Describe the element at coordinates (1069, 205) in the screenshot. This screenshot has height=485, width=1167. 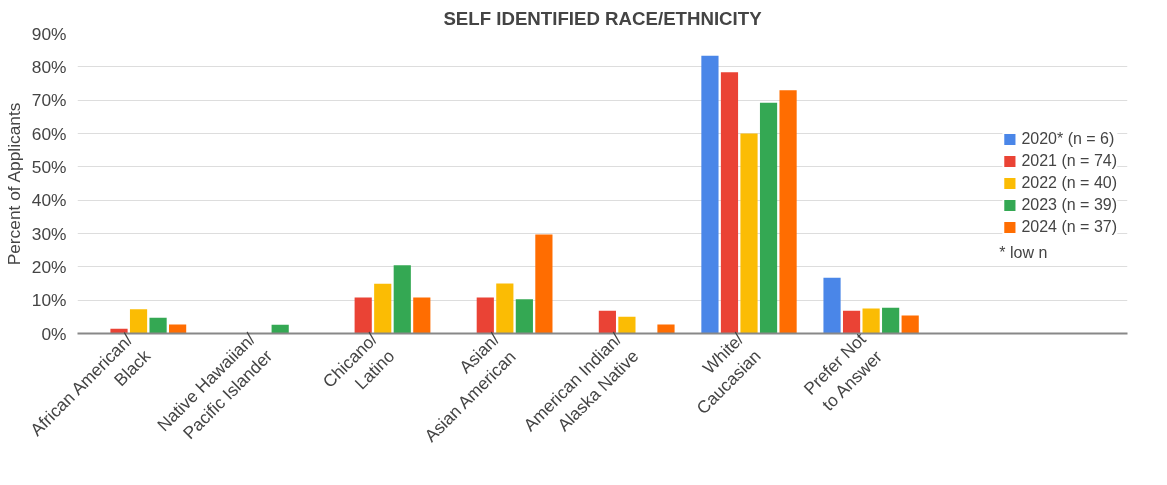
I see `legend-label: 2023 (n = 39)` at that location.